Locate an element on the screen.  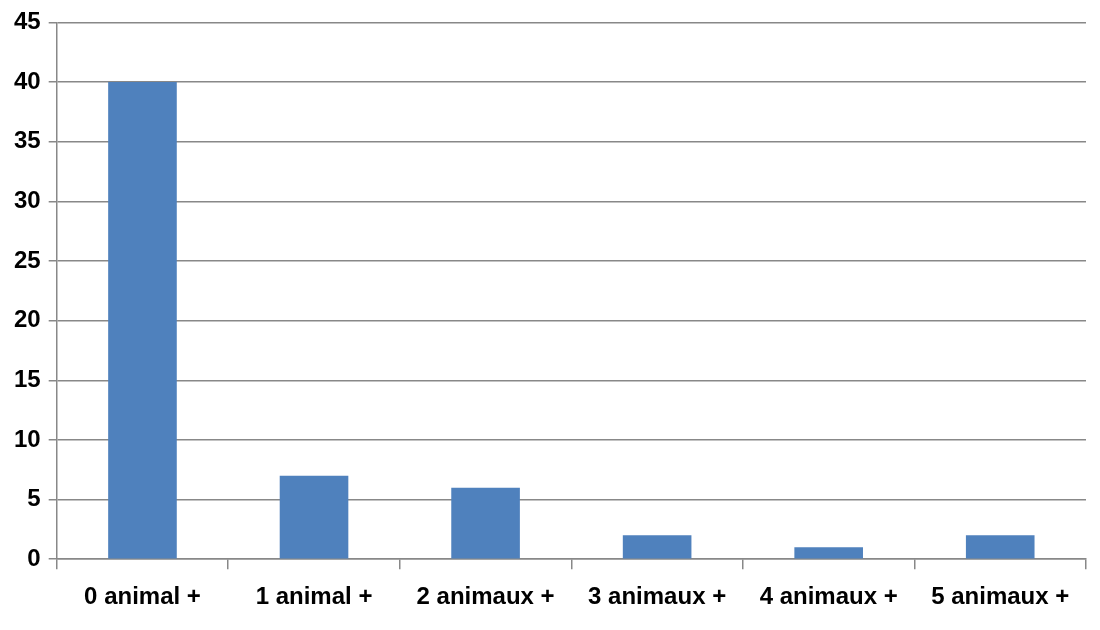
x-tick-label: 4 animaux + is located at coordinates (828, 596).